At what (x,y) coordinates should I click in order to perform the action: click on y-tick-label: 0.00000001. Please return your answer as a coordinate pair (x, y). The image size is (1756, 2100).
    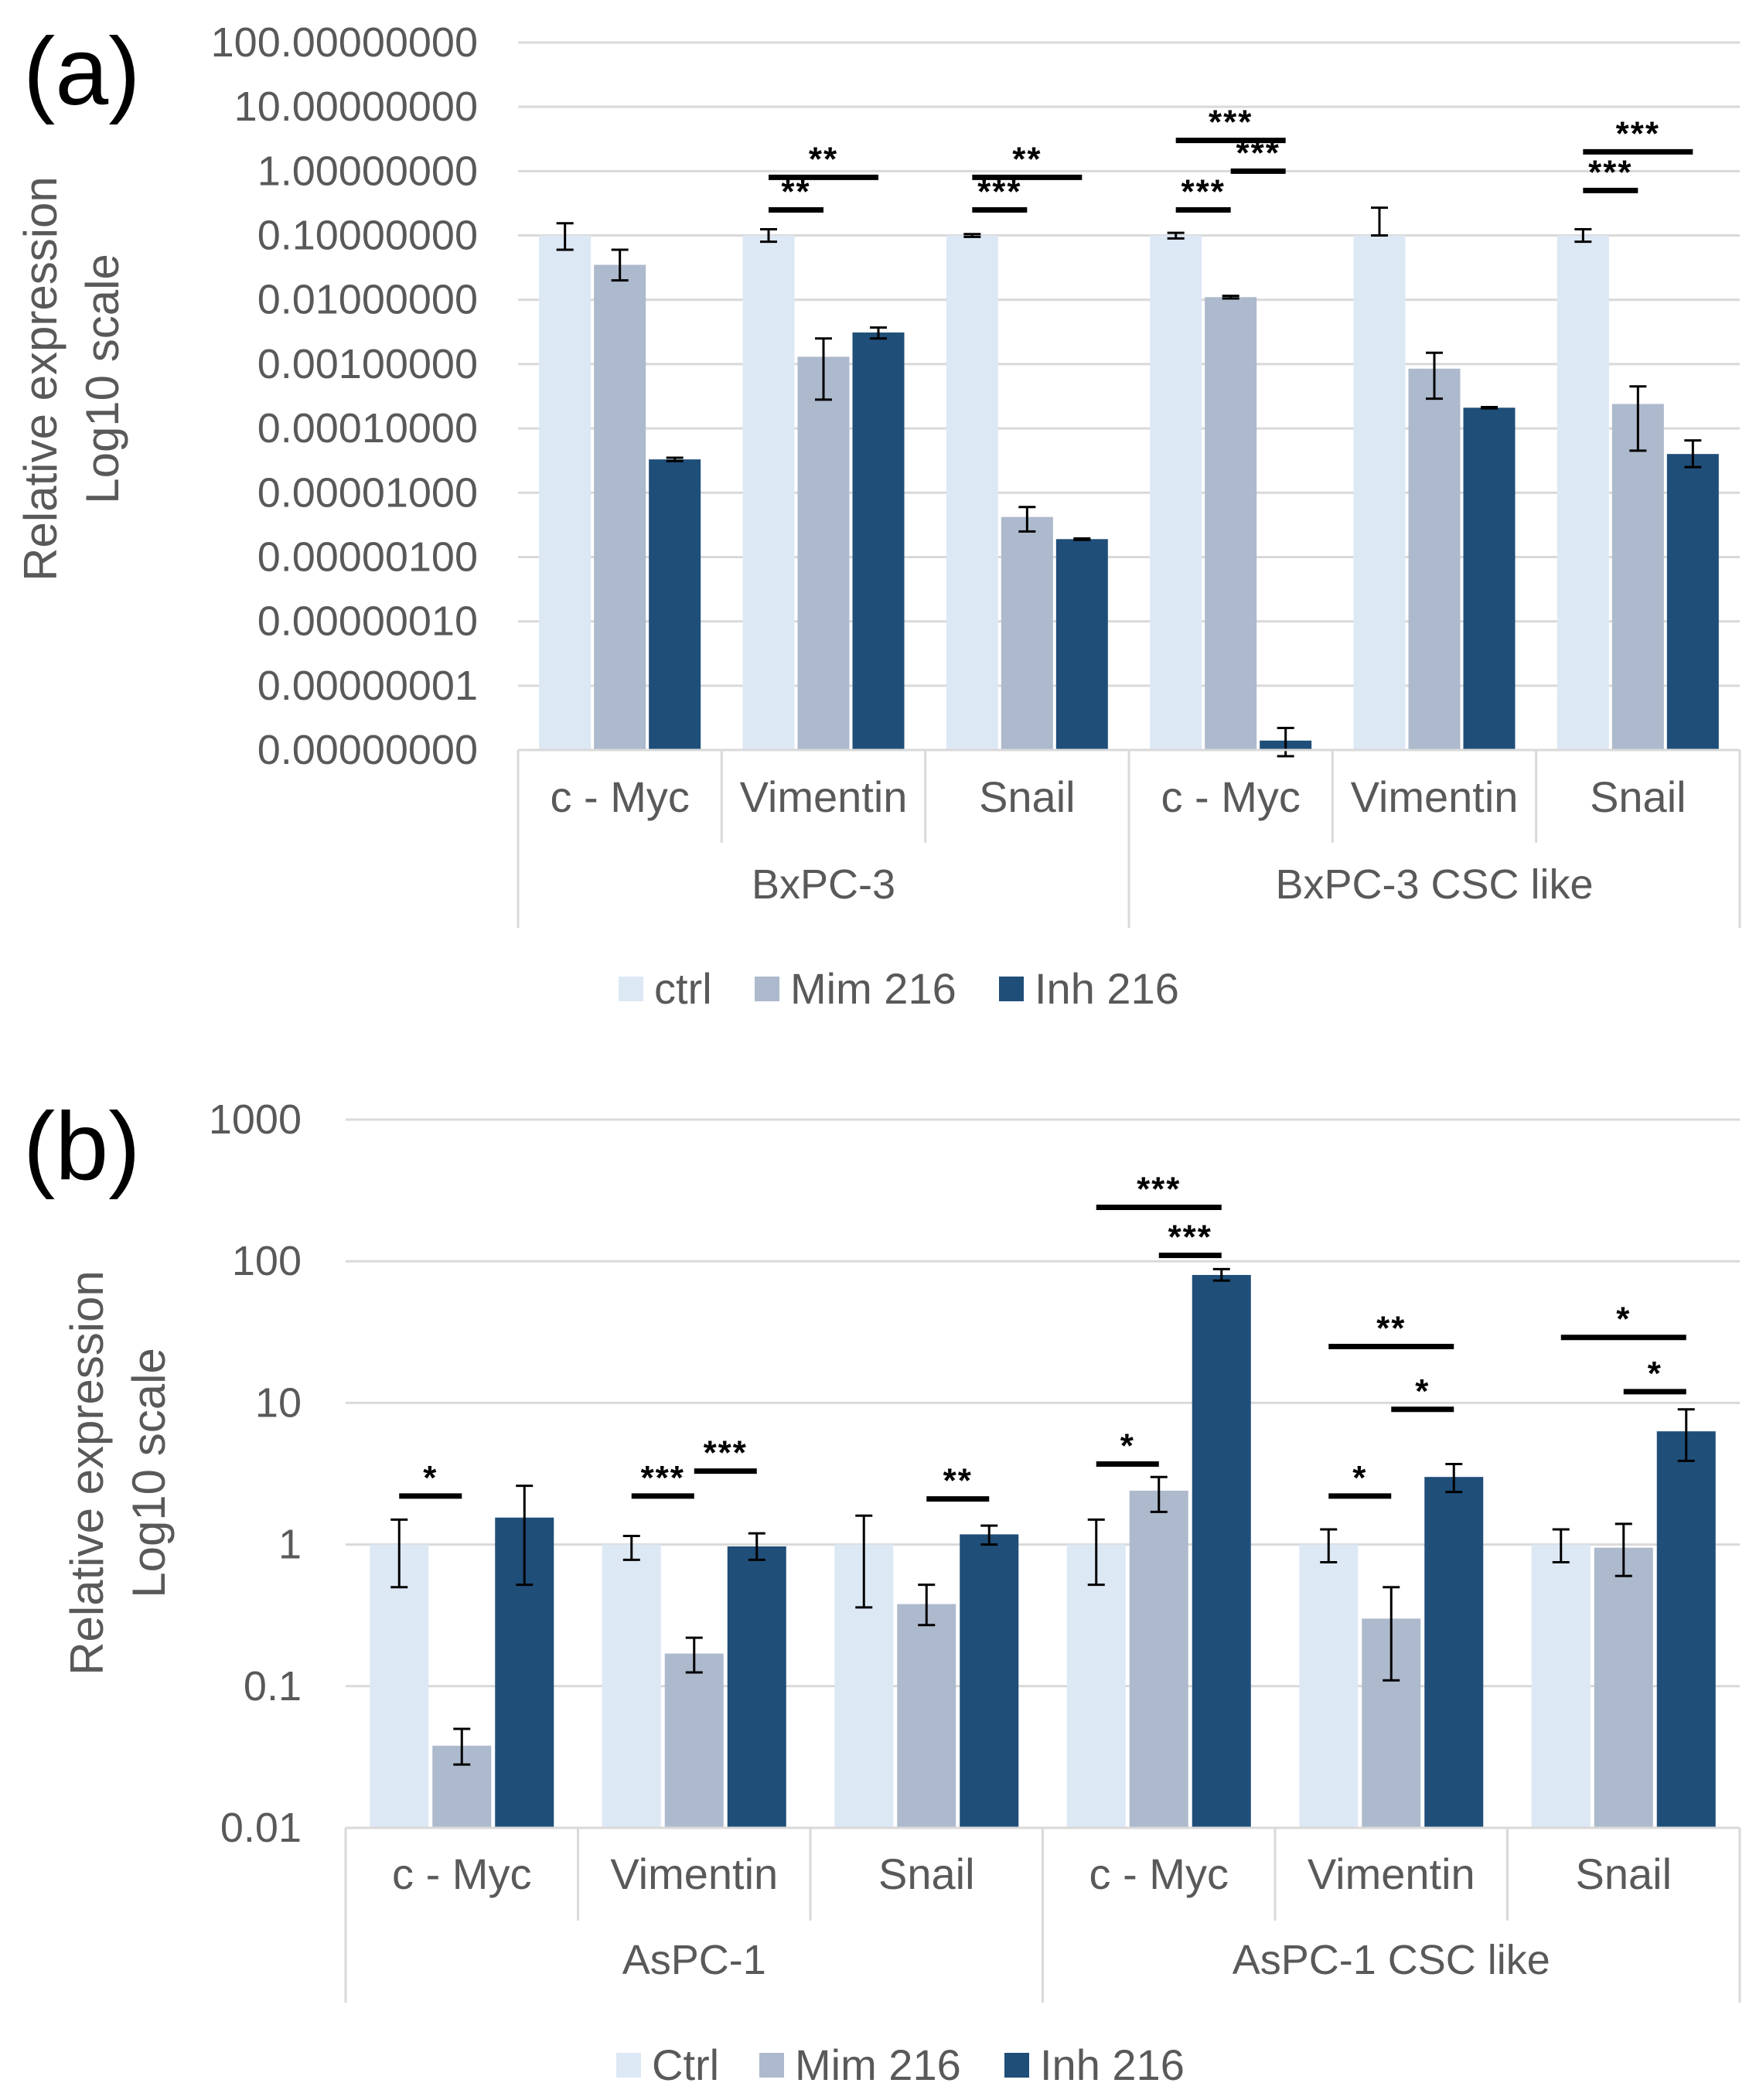
    Looking at the image, I should click on (368, 686).